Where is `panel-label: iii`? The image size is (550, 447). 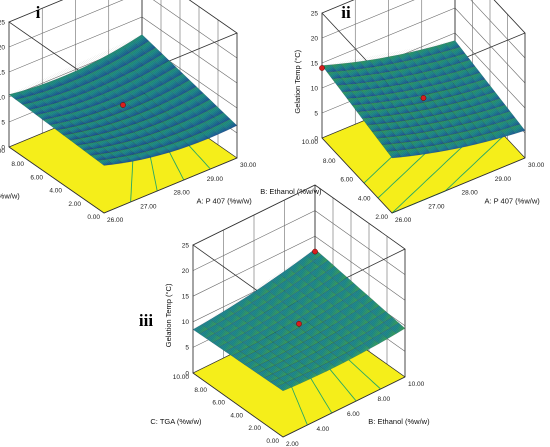 panel-label: iii is located at coordinates (146, 320).